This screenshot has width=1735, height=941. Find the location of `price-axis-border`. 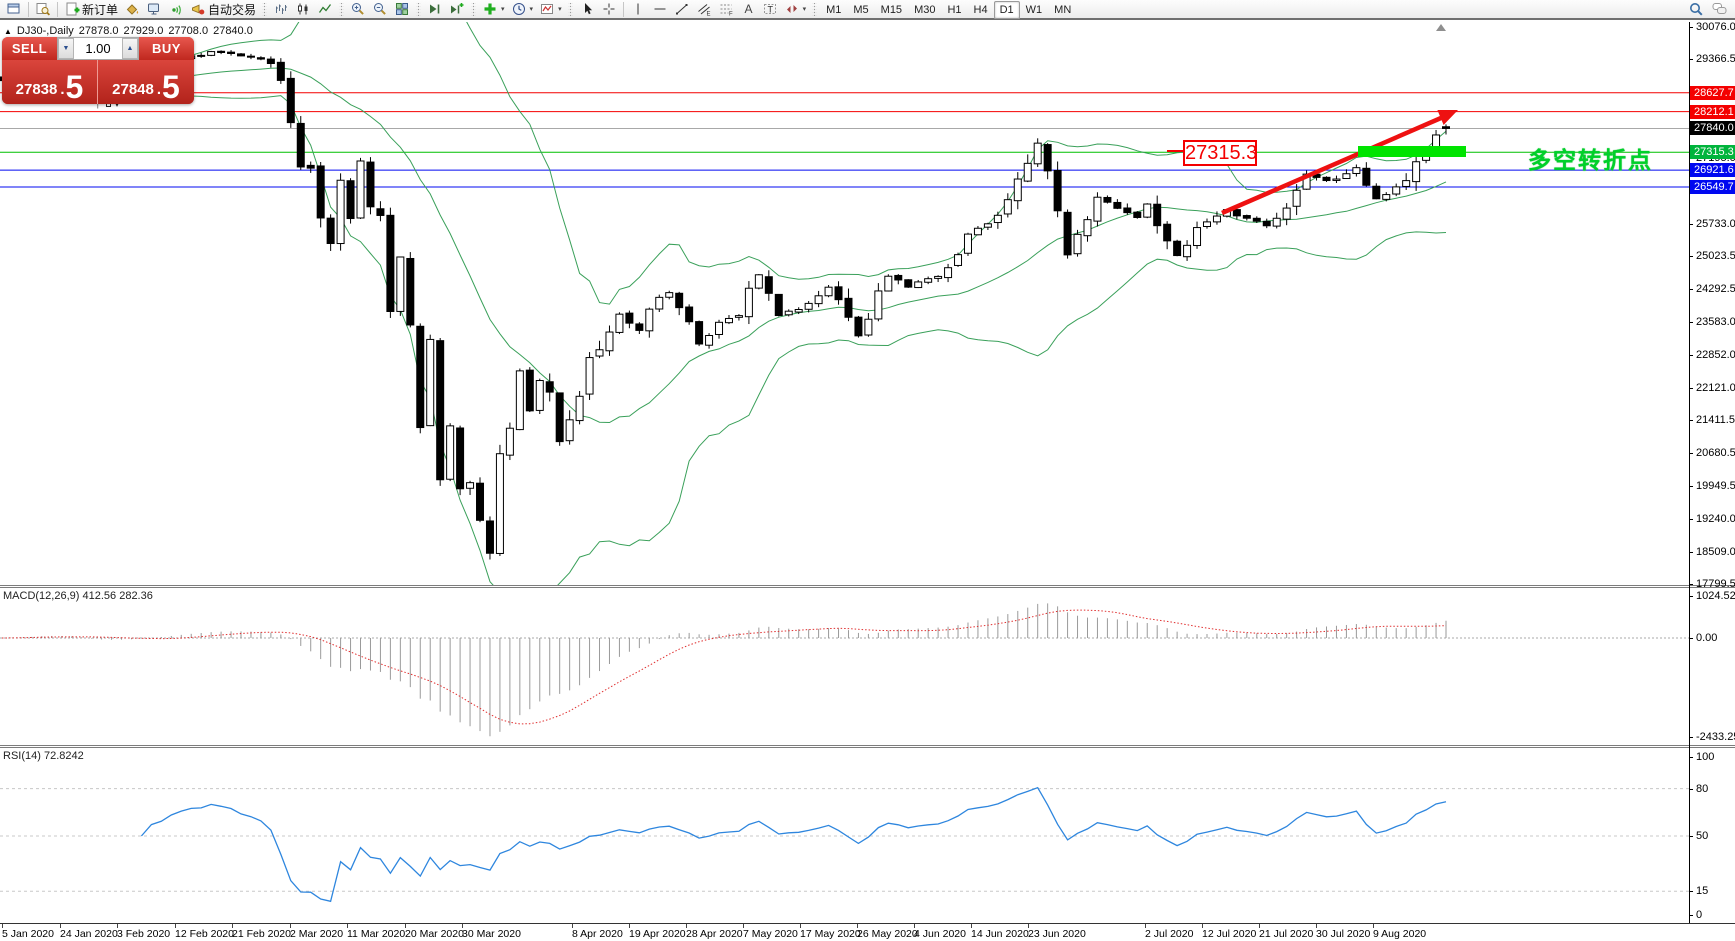

price-axis-border is located at coordinates (1689, 472).